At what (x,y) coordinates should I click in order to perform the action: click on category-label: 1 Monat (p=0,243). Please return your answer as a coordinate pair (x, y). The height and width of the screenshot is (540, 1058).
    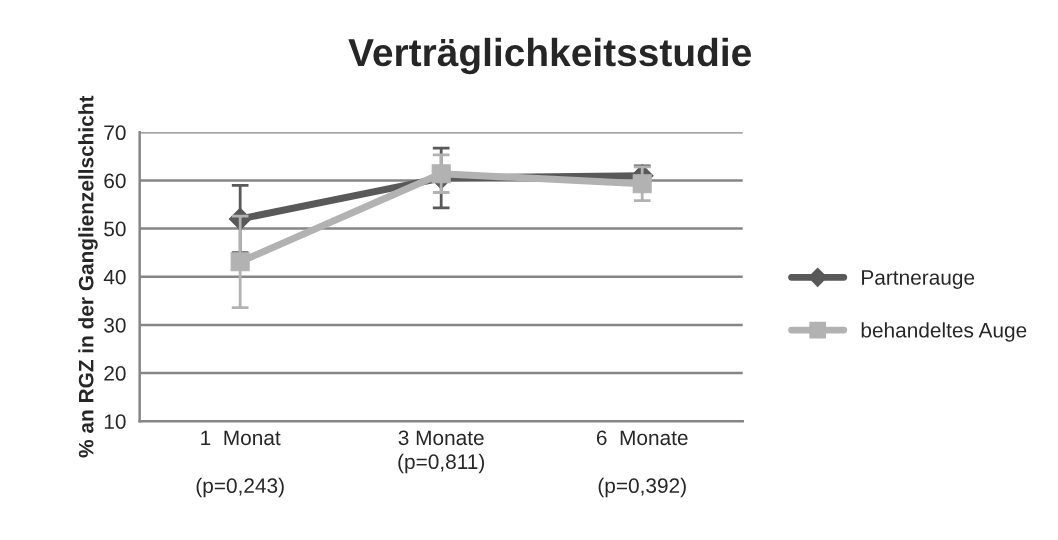
    Looking at the image, I should click on (240, 464).